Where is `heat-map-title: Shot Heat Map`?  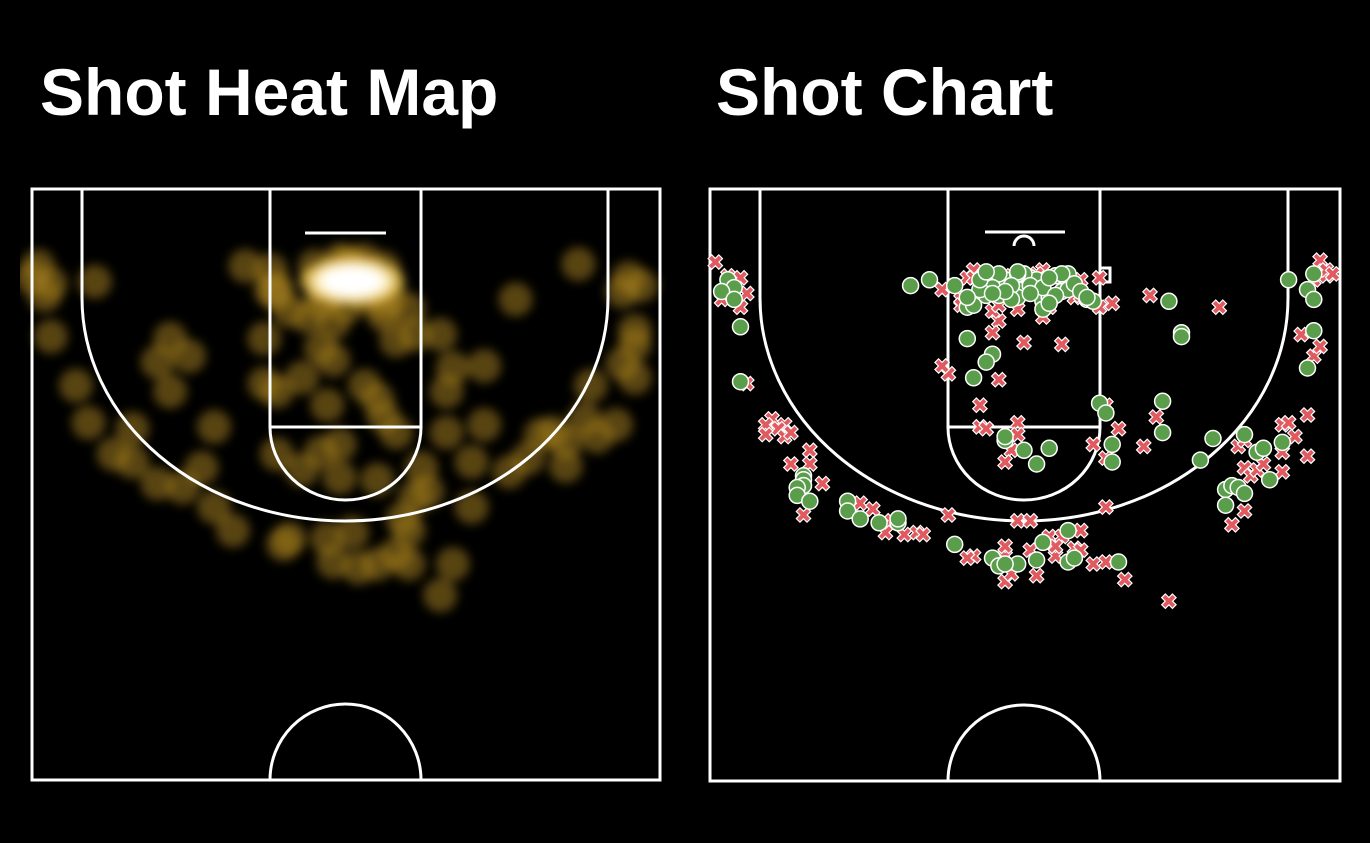 heat-map-title: Shot Heat Map is located at coordinates (269, 92).